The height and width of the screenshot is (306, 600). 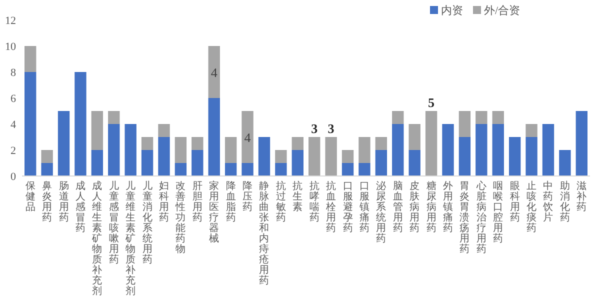 What do you see at coordinates (47, 202) in the screenshot?
I see `x-tick-label: 鼻炎用药` at bounding box center [47, 202].